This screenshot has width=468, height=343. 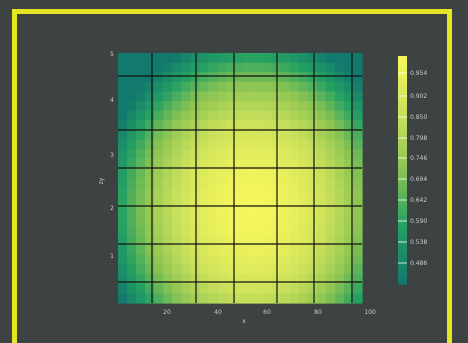 What do you see at coordinates (402, 170) in the screenshot?
I see `colorbar` at bounding box center [402, 170].